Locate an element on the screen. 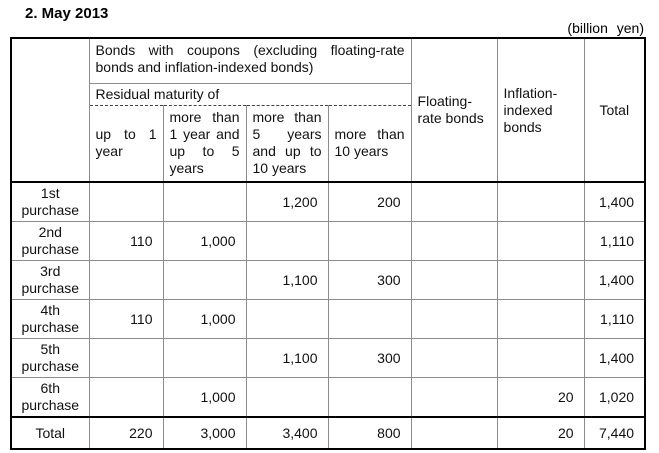 Image resolution: width=659 pixels, height=453 pixels. row-label: 4th purchase is located at coordinates (50, 319).